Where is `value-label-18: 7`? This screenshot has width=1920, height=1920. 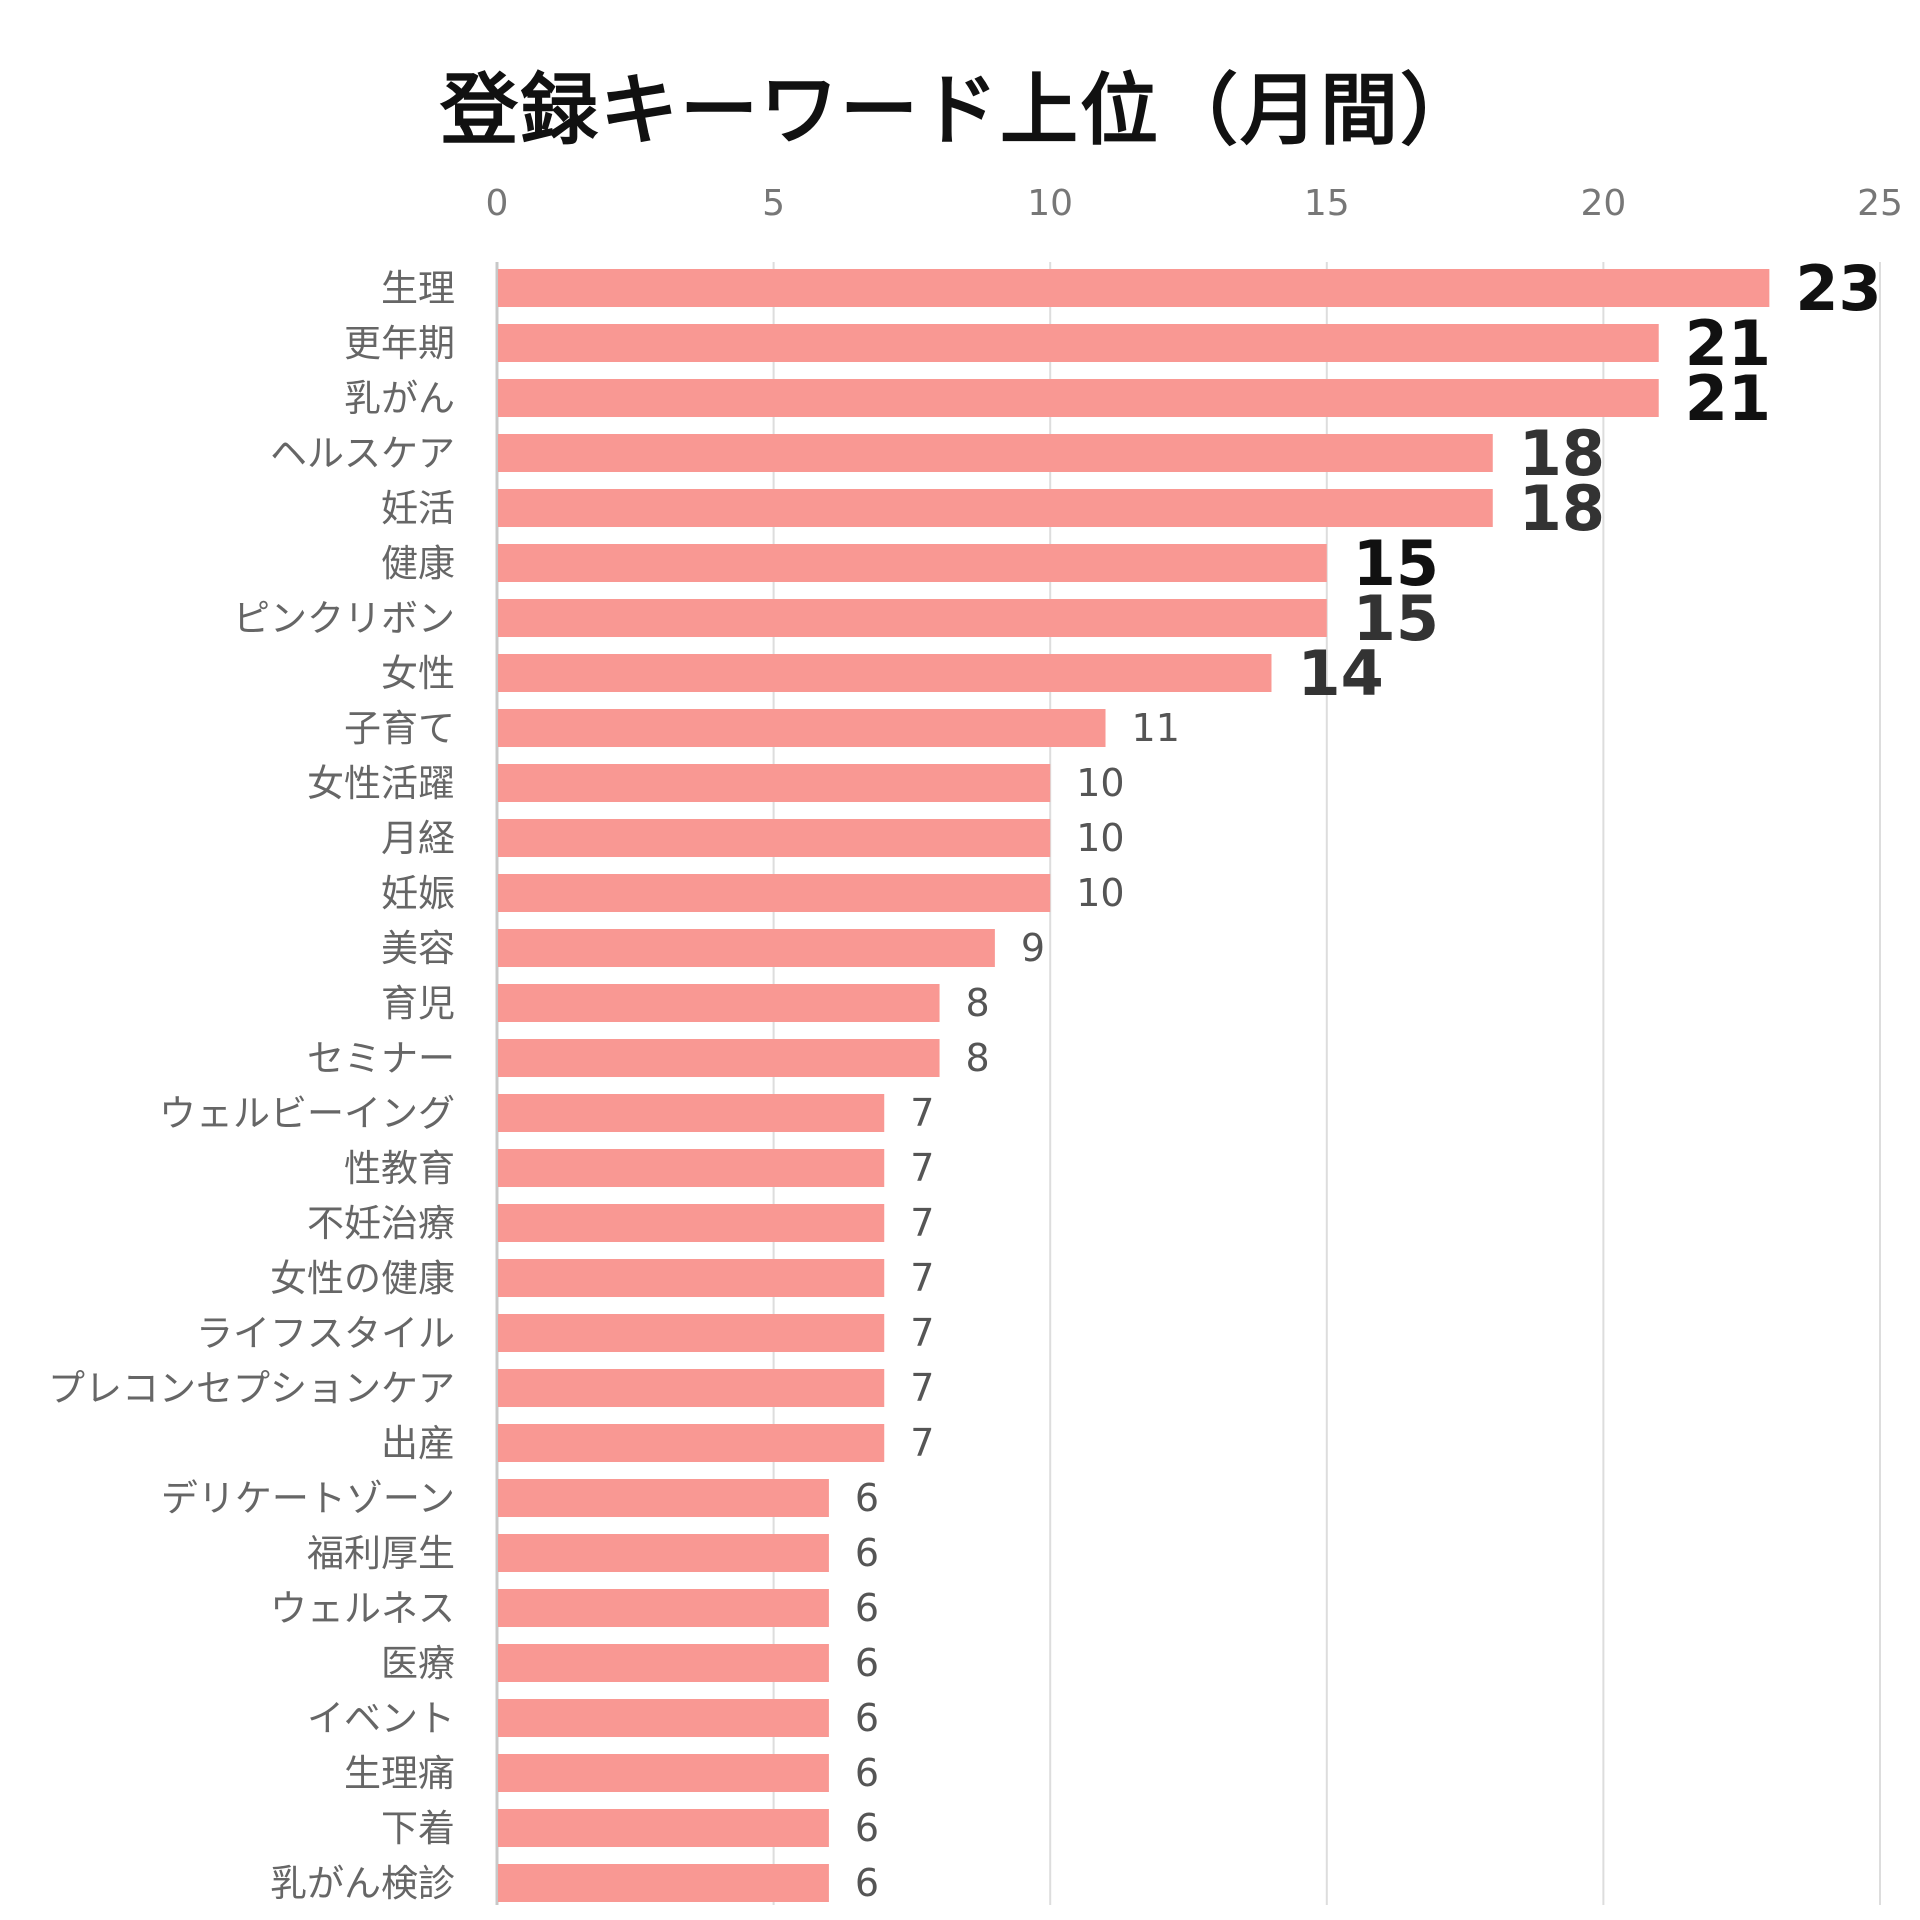
value-label-18: 7 is located at coordinates (922, 1278).